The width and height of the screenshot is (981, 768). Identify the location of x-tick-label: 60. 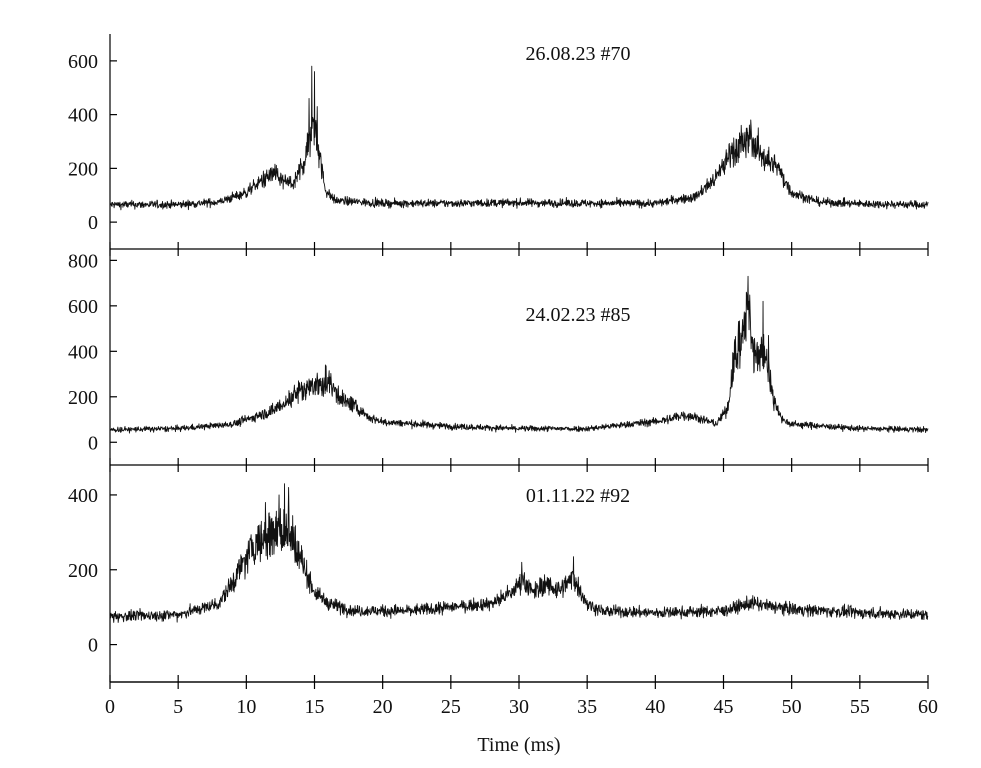
(928, 707).